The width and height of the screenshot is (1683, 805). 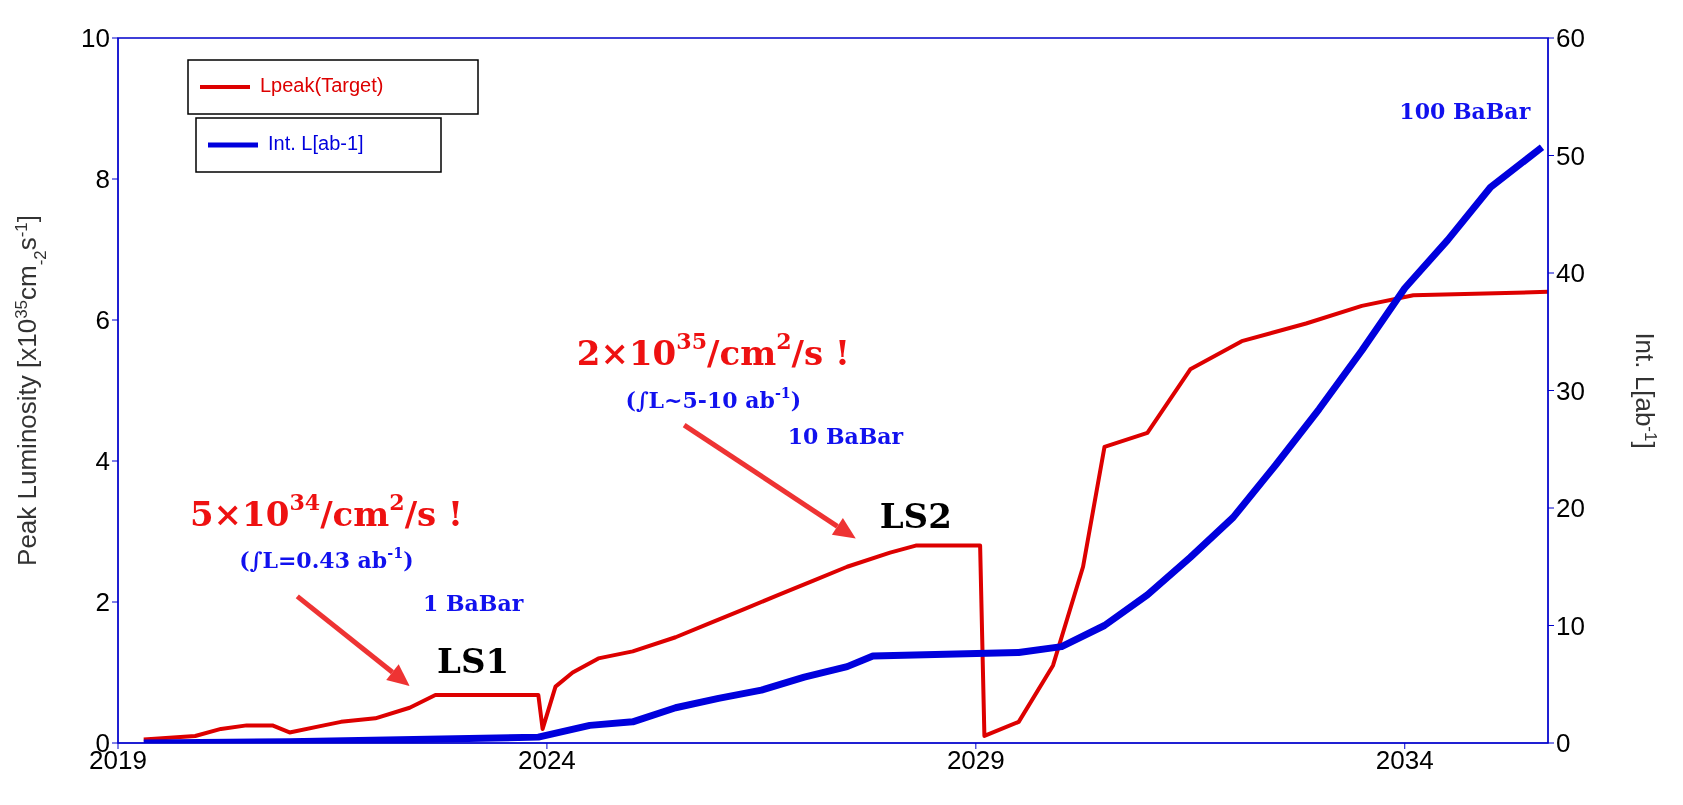 What do you see at coordinates (326, 558) in the screenshot?
I see `annotation: (∫L=0.43 ab$^{-1}$)` at bounding box center [326, 558].